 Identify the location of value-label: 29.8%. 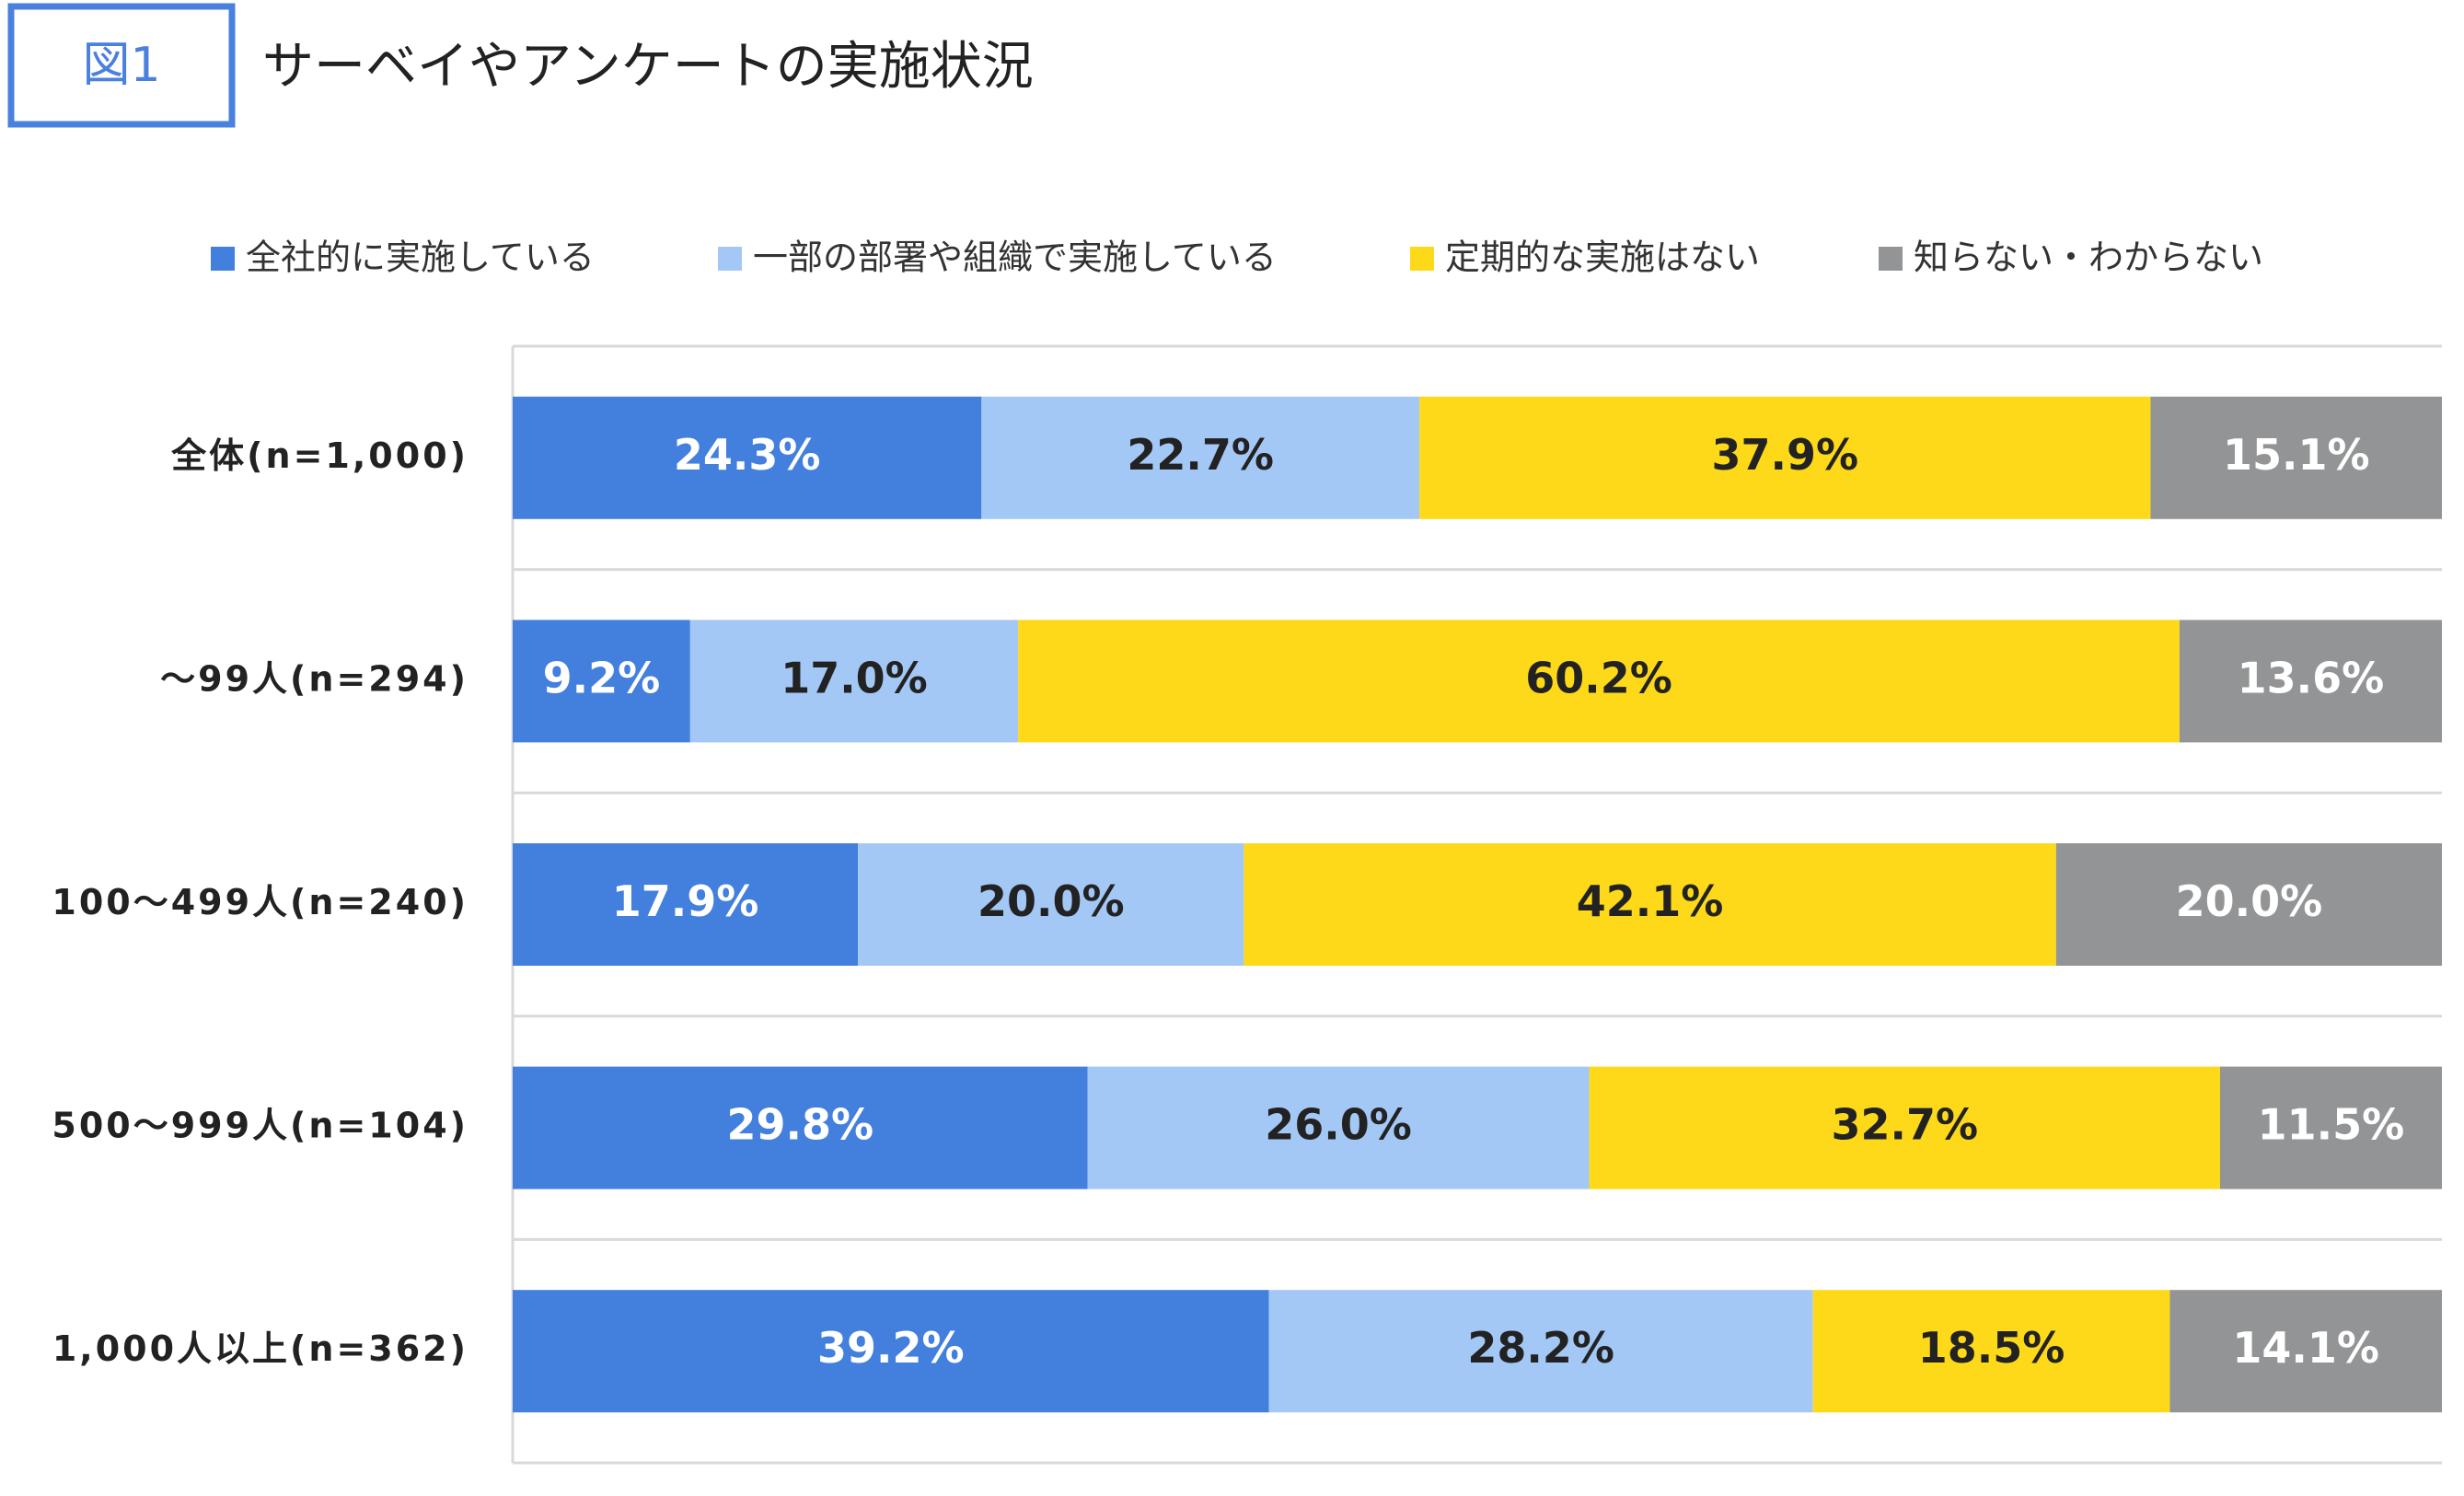
(801, 1125).